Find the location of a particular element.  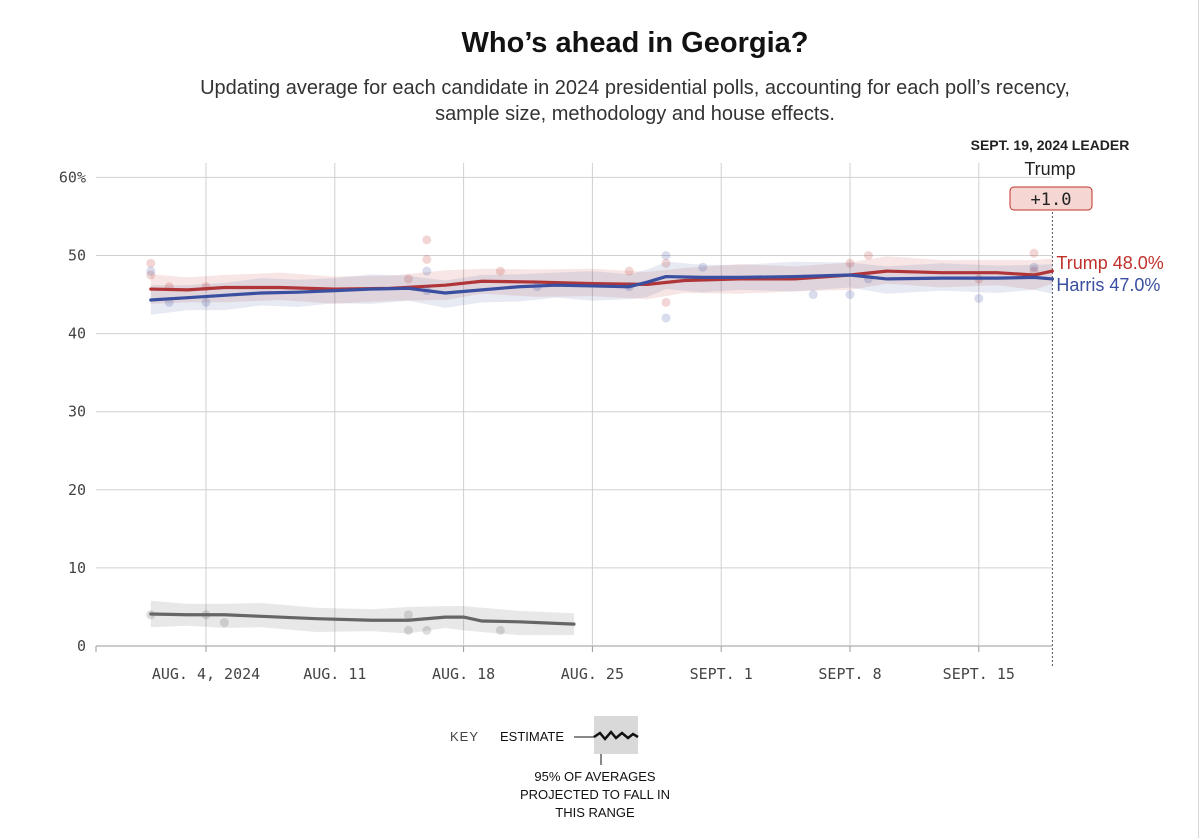

other-series is located at coordinates (361, 618).